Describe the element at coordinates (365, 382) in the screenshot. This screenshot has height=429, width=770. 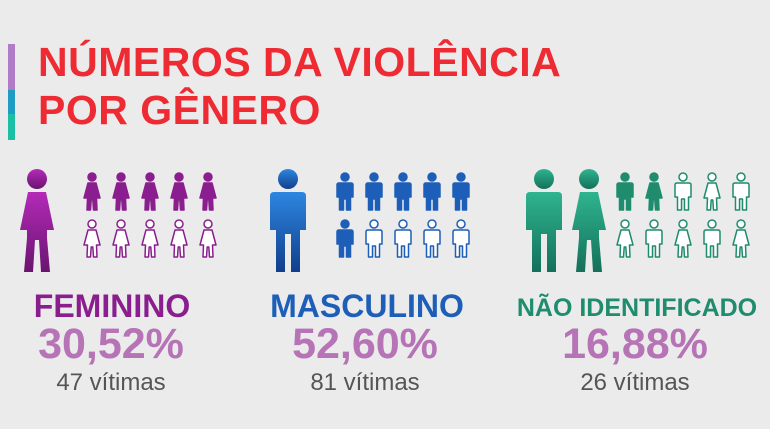
I see `count-masculino: 81 vítimas` at that location.